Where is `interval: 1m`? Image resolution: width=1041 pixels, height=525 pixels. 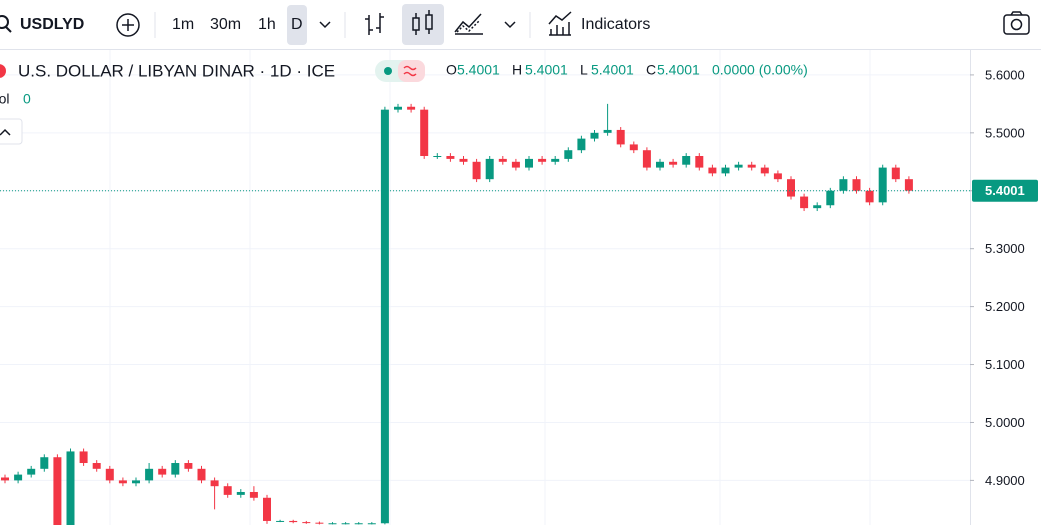
interval: 1m is located at coordinates (183, 24).